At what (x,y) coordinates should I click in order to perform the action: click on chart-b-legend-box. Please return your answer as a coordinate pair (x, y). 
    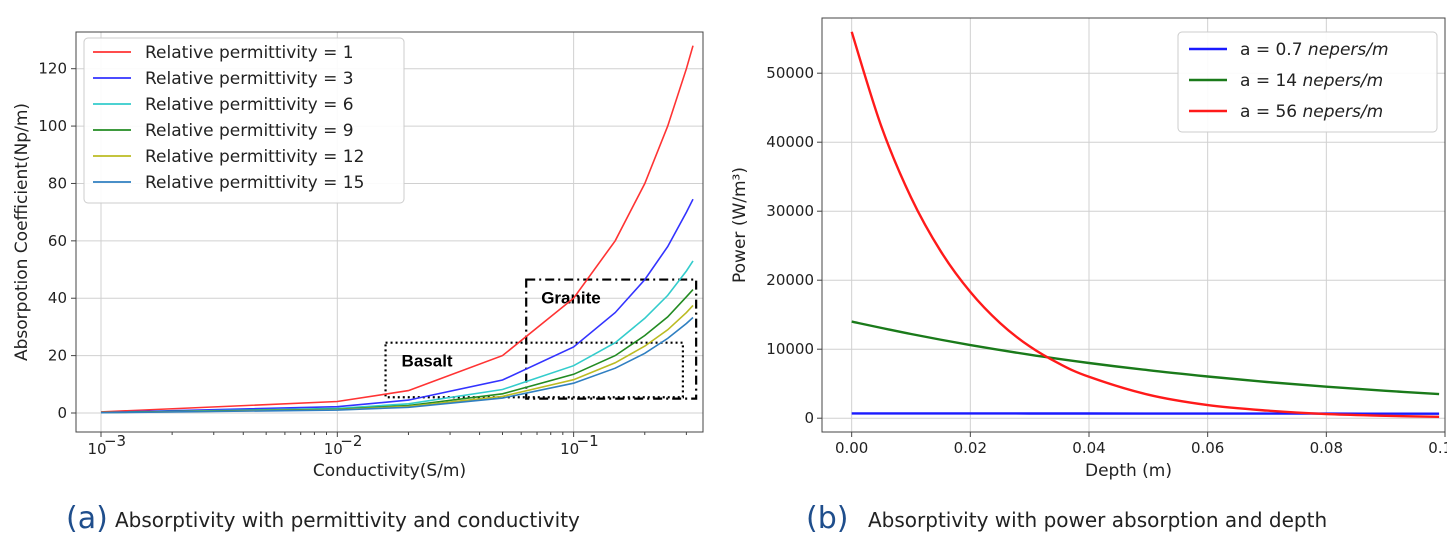
    Looking at the image, I should click on (1307, 82).